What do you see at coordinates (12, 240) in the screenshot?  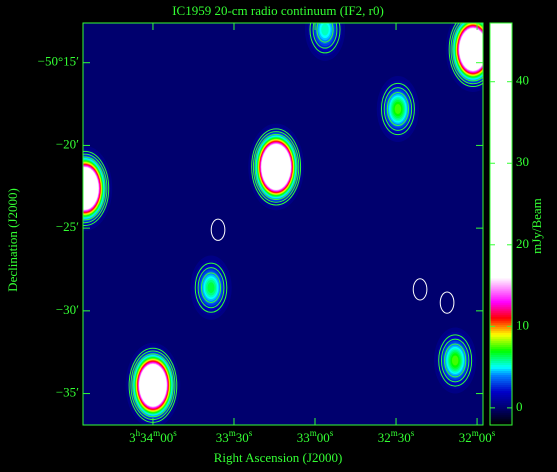 I see `y-axis-label: Declination (J2000)` at bounding box center [12, 240].